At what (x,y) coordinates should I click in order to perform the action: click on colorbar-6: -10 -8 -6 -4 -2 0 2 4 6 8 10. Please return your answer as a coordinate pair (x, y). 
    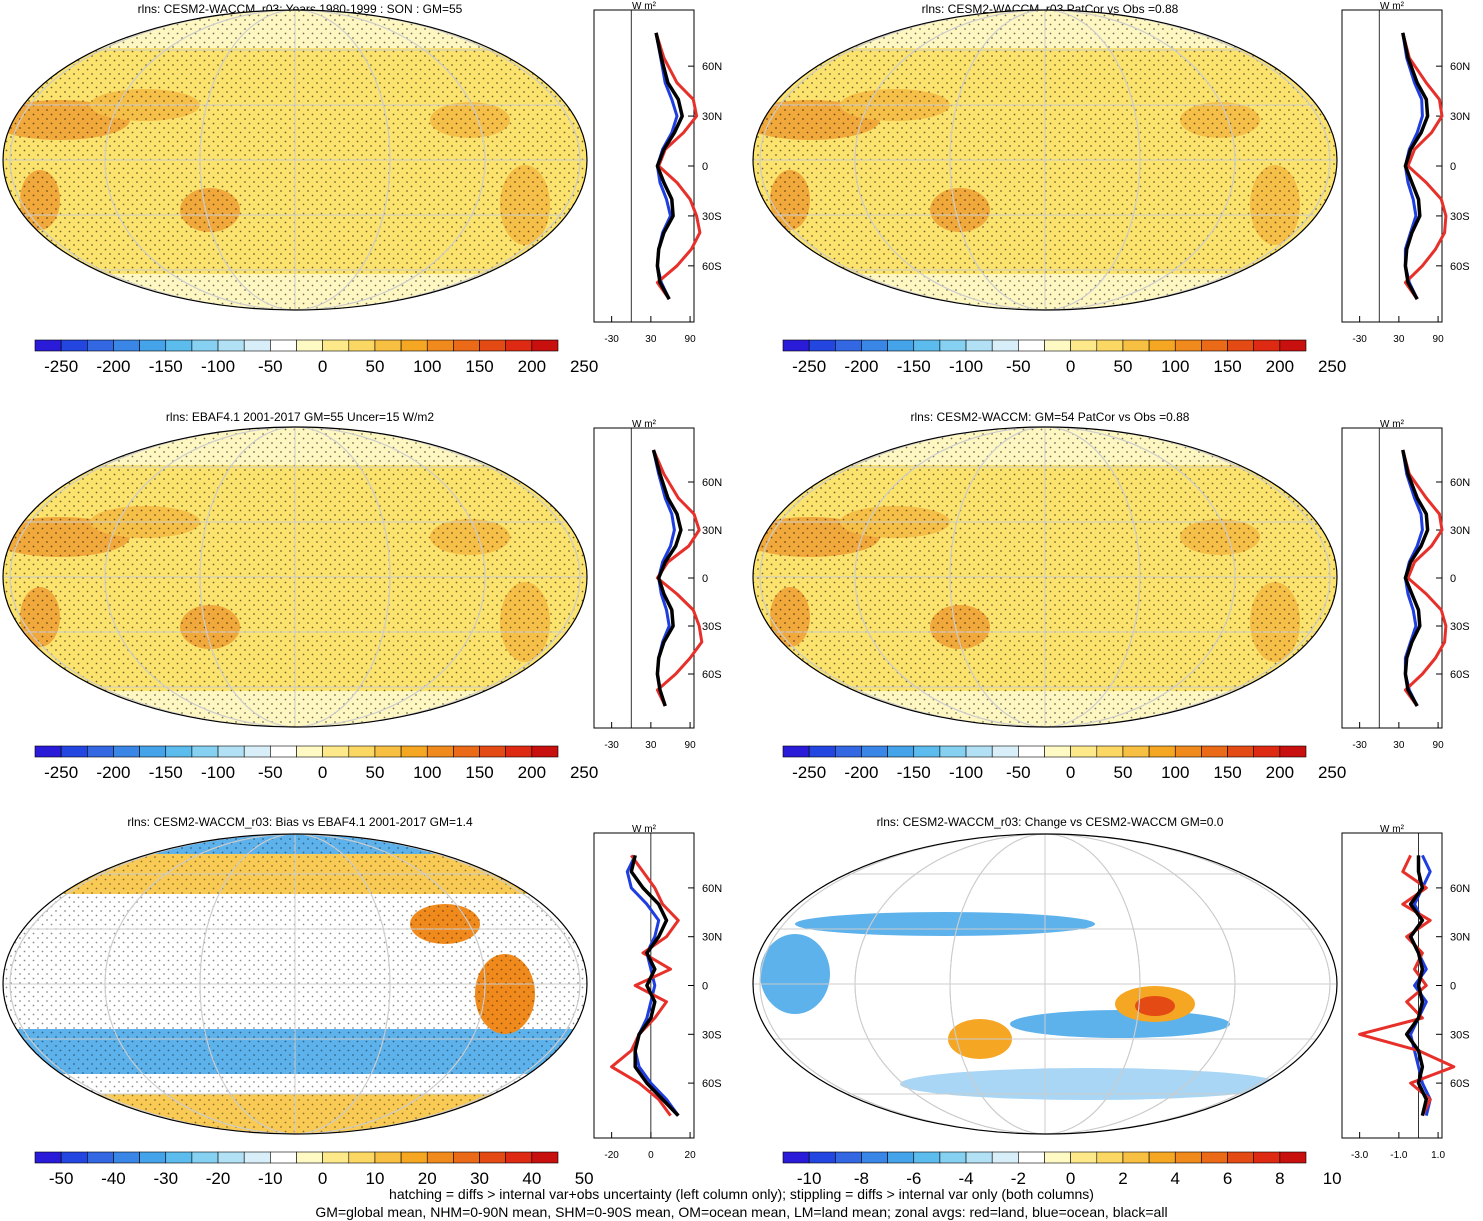
    Looking at the image, I should click on (1062, 1169).